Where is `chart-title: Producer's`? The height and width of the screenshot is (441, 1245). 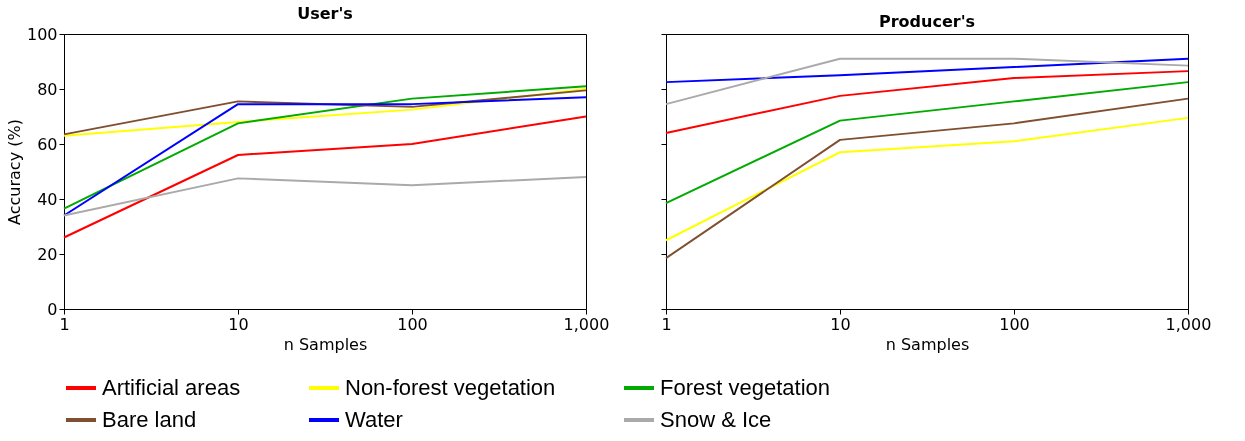 chart-title: Producer's is located at coordinates (927, 21).